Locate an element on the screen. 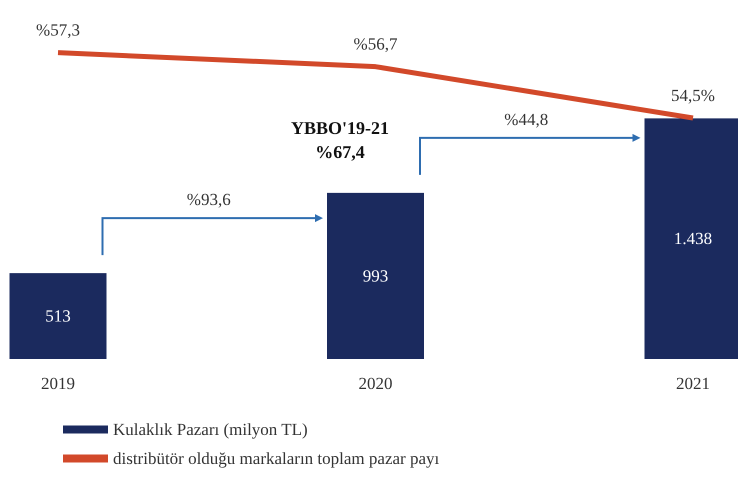 The width and height of the screenshot is (746, 485). annotation: %44,8 is located at coordinates (526, 120).